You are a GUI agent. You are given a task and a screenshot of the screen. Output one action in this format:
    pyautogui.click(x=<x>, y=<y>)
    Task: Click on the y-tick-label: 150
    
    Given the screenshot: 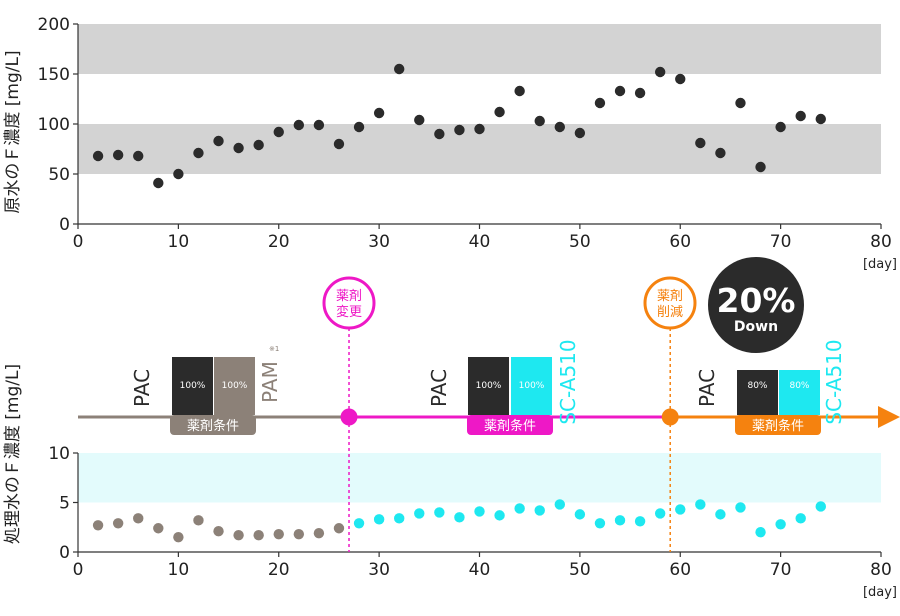 What is the action you would take?
    pyautogui.click(x=54, y=75)
    